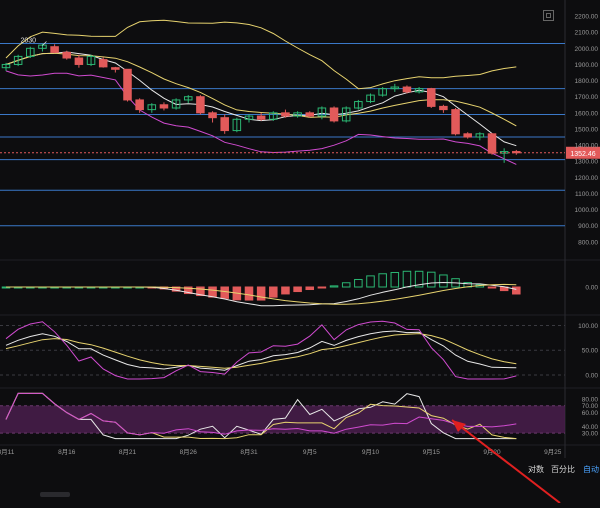  What do you see at coordinates (591, 469) in the screenshot?
I see `auto-scale-button: 自动` at bounding box center [591, 469].